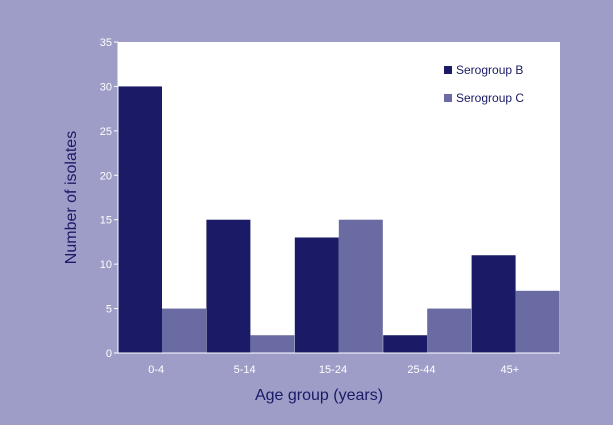 The width and height of the screenshot is (613, 425). I want to click on x-tick-label: 25-44, so click(421, 370).